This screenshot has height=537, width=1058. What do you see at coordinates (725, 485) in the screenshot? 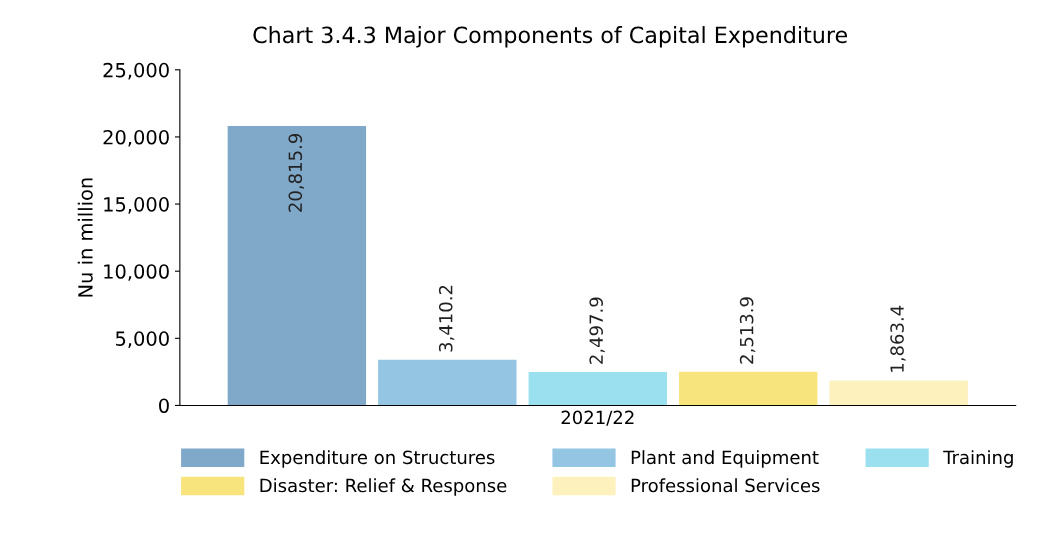
I see `legend-label: Professional Services` at bounding box center [725, 485].